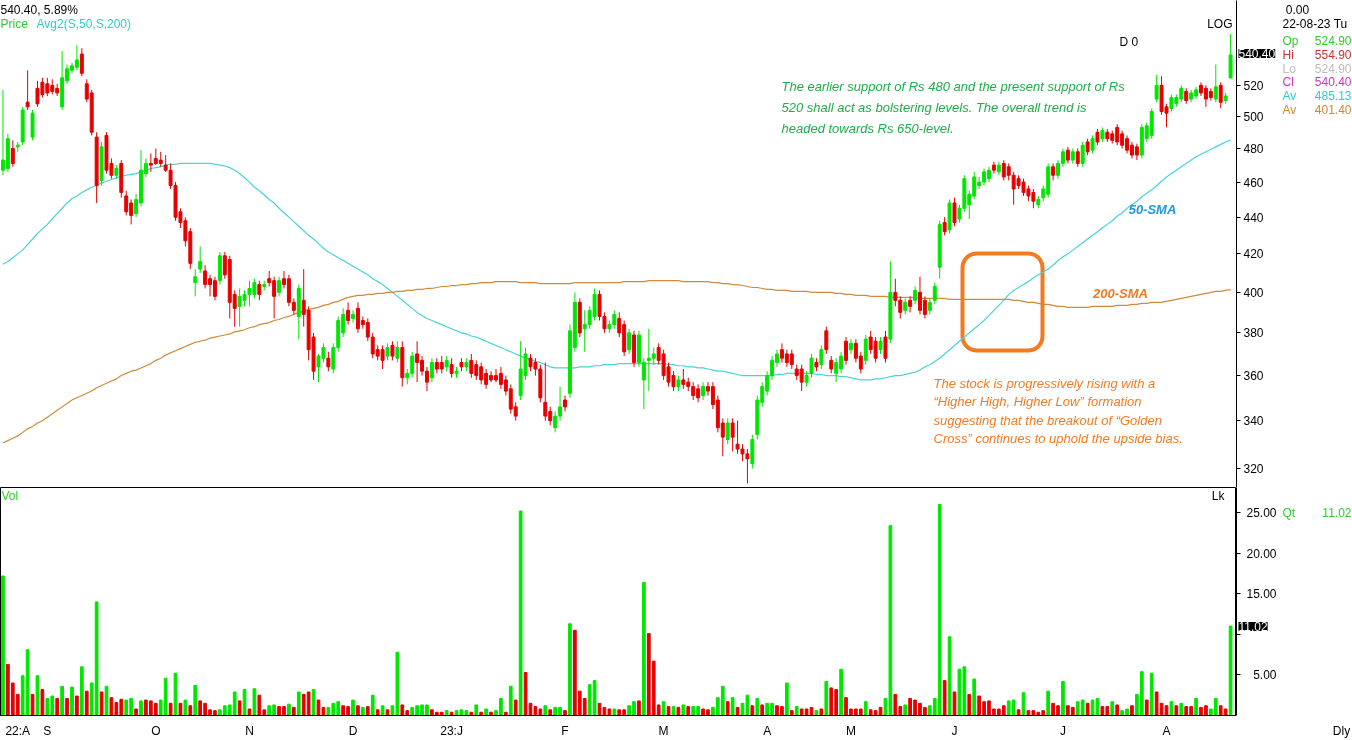  What do you see at coordinates (1333, 69) in the screenshot?
I see `text: 524.90` at bounding box center [1333, 69].